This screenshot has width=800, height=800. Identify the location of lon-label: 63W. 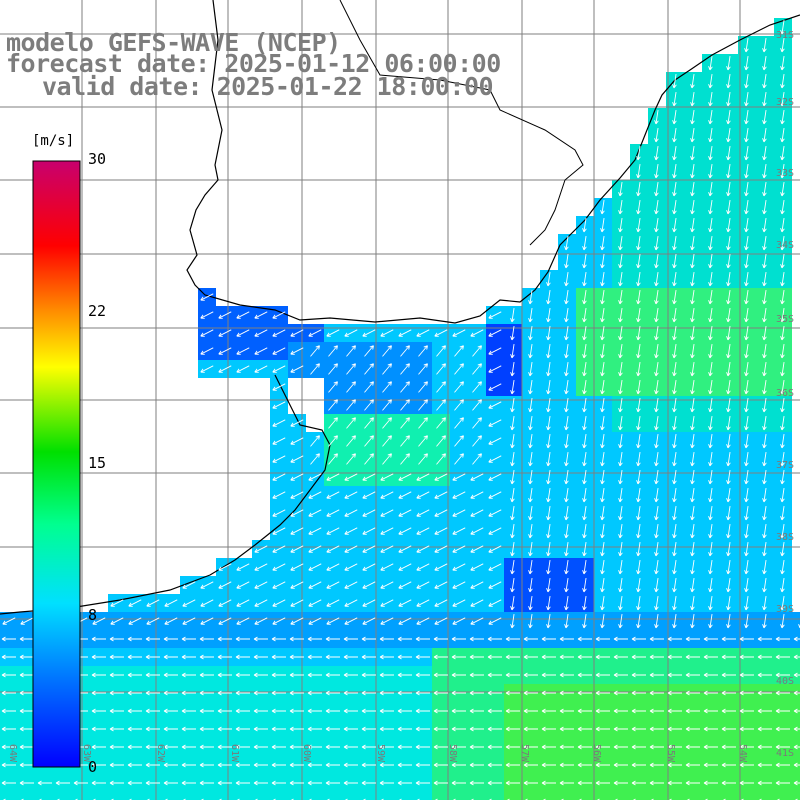
(86, 753).